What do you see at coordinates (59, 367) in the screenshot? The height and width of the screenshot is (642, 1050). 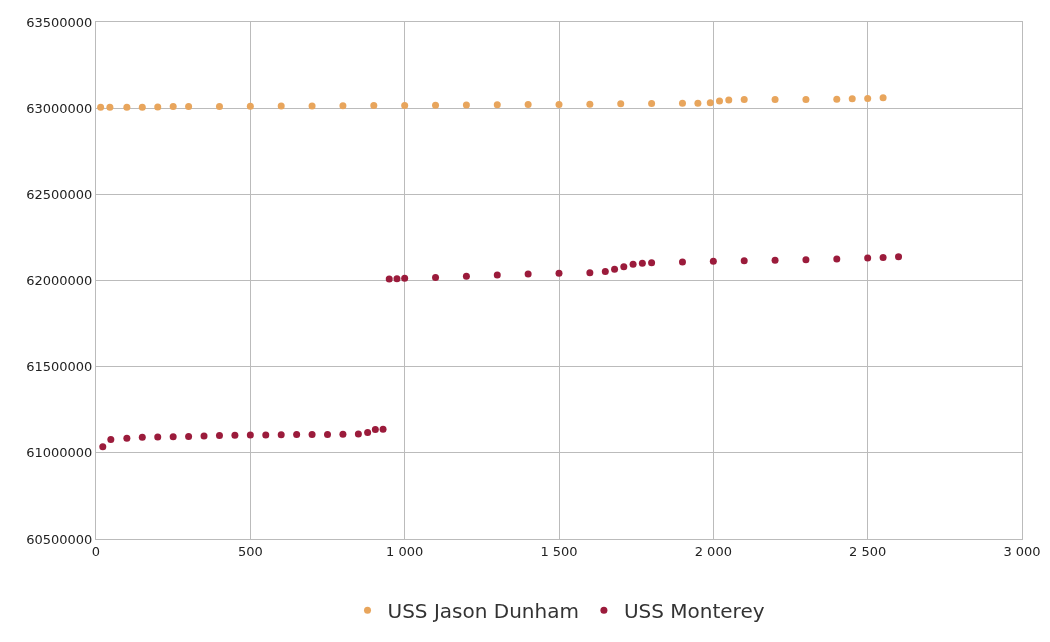 I see `y-tick-label: 61500000` at bounding box center [59, 367].